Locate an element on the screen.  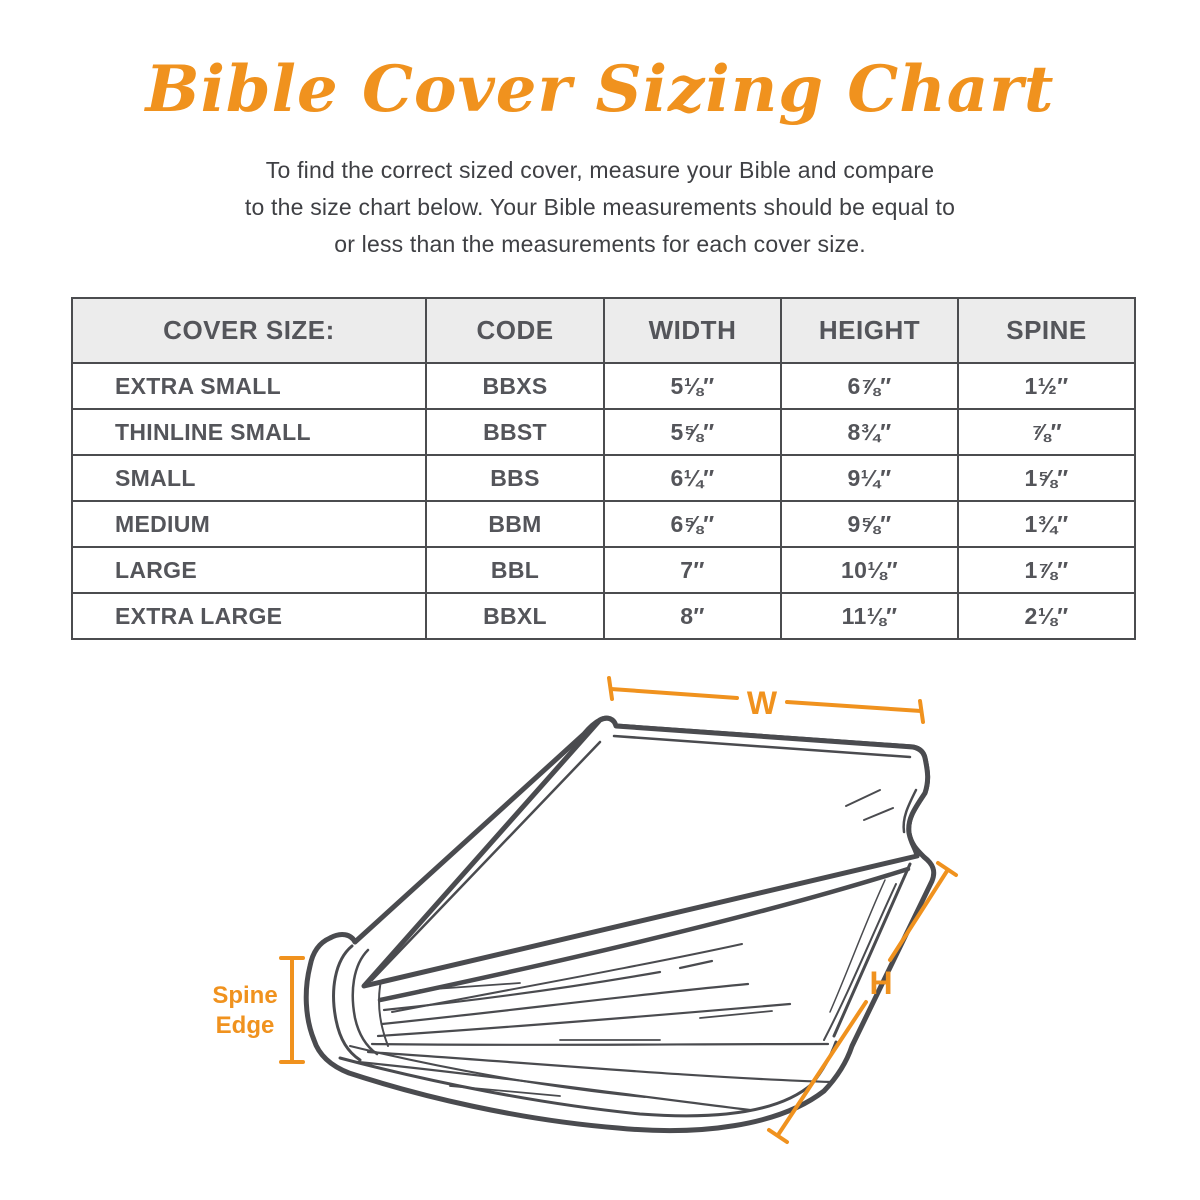
table-row: EXTRA SMALL BBXS 5⅛″ 6⅞″ 1½″ is located at coordinates (603, 386).